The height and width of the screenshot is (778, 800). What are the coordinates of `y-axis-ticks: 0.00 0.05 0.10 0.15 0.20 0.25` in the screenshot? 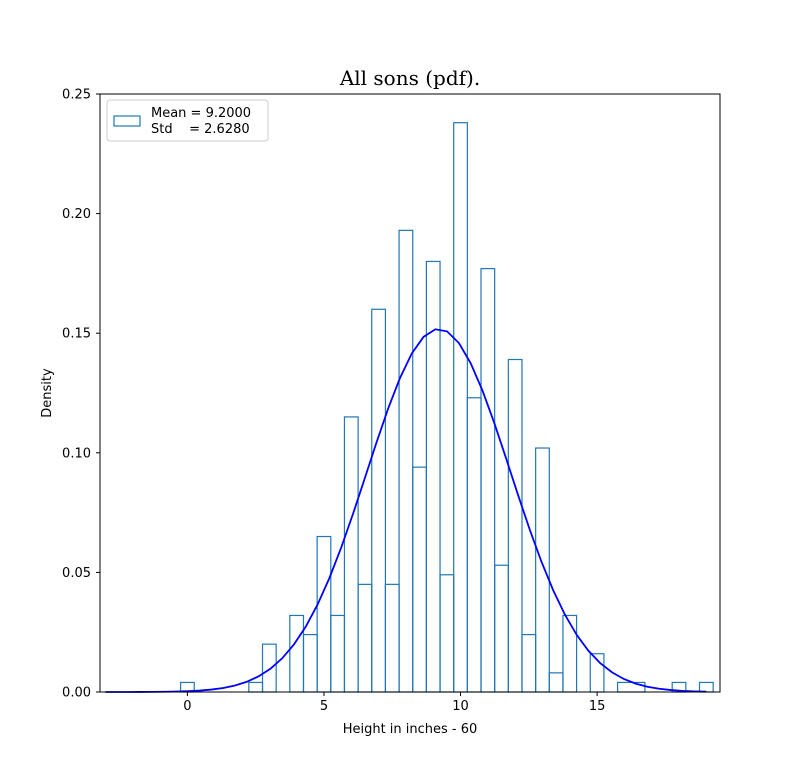 It's located at (81, 394).